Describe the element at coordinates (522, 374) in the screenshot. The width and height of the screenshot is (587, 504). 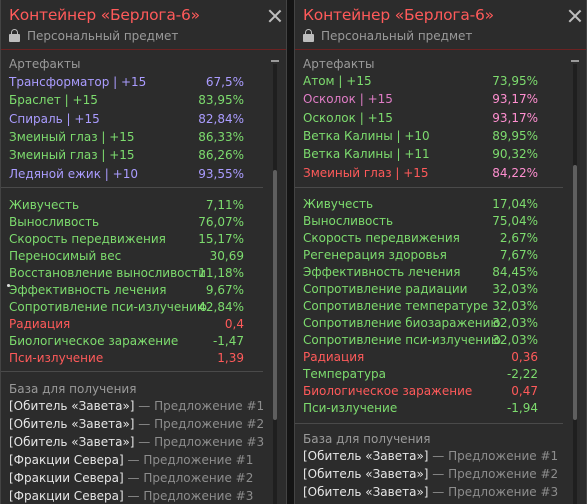
I see `stat-value: -2,22` at that location.